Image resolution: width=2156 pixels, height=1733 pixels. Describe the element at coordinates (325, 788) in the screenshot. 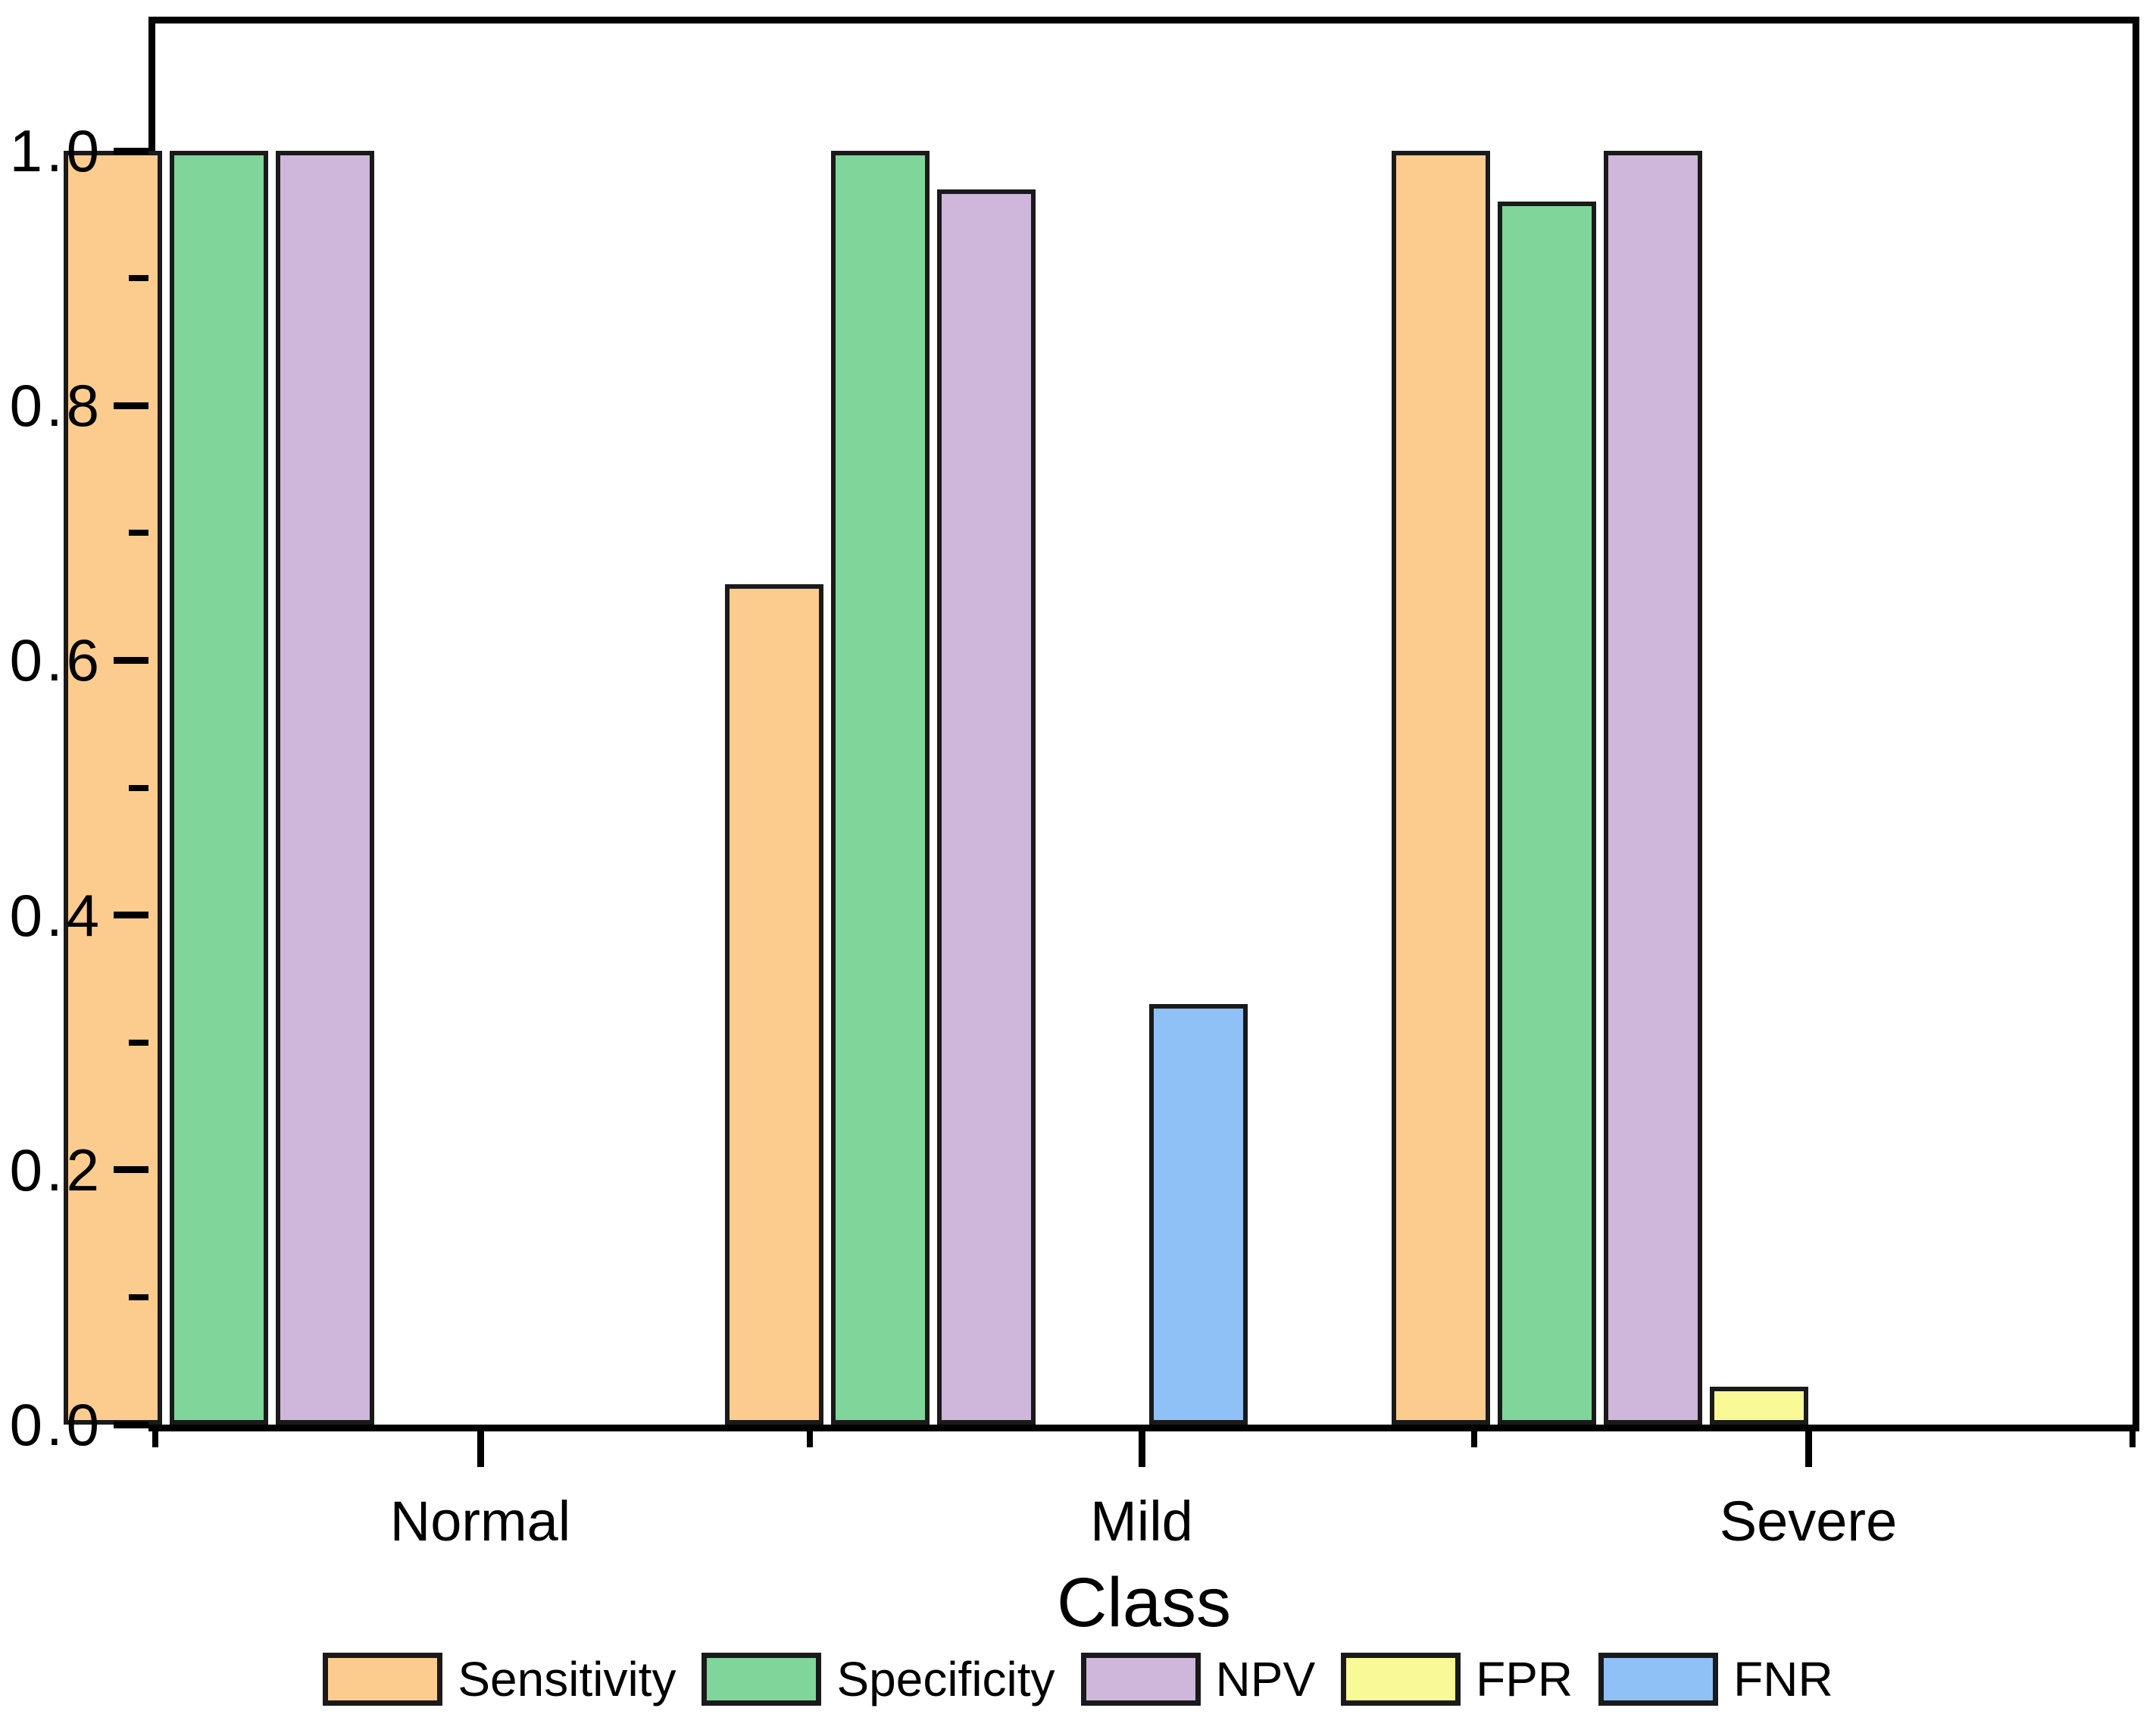

I see `bar-npv-normal` at that location.